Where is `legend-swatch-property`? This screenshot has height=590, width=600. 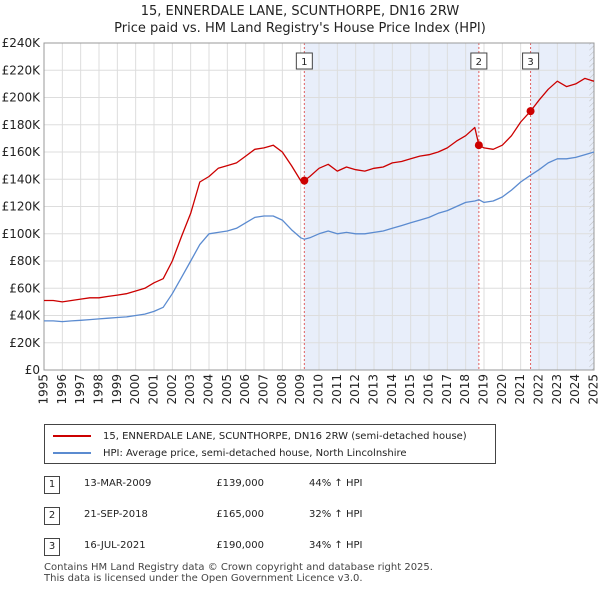 legend-swatch-property is located at coordinates (72, 436).